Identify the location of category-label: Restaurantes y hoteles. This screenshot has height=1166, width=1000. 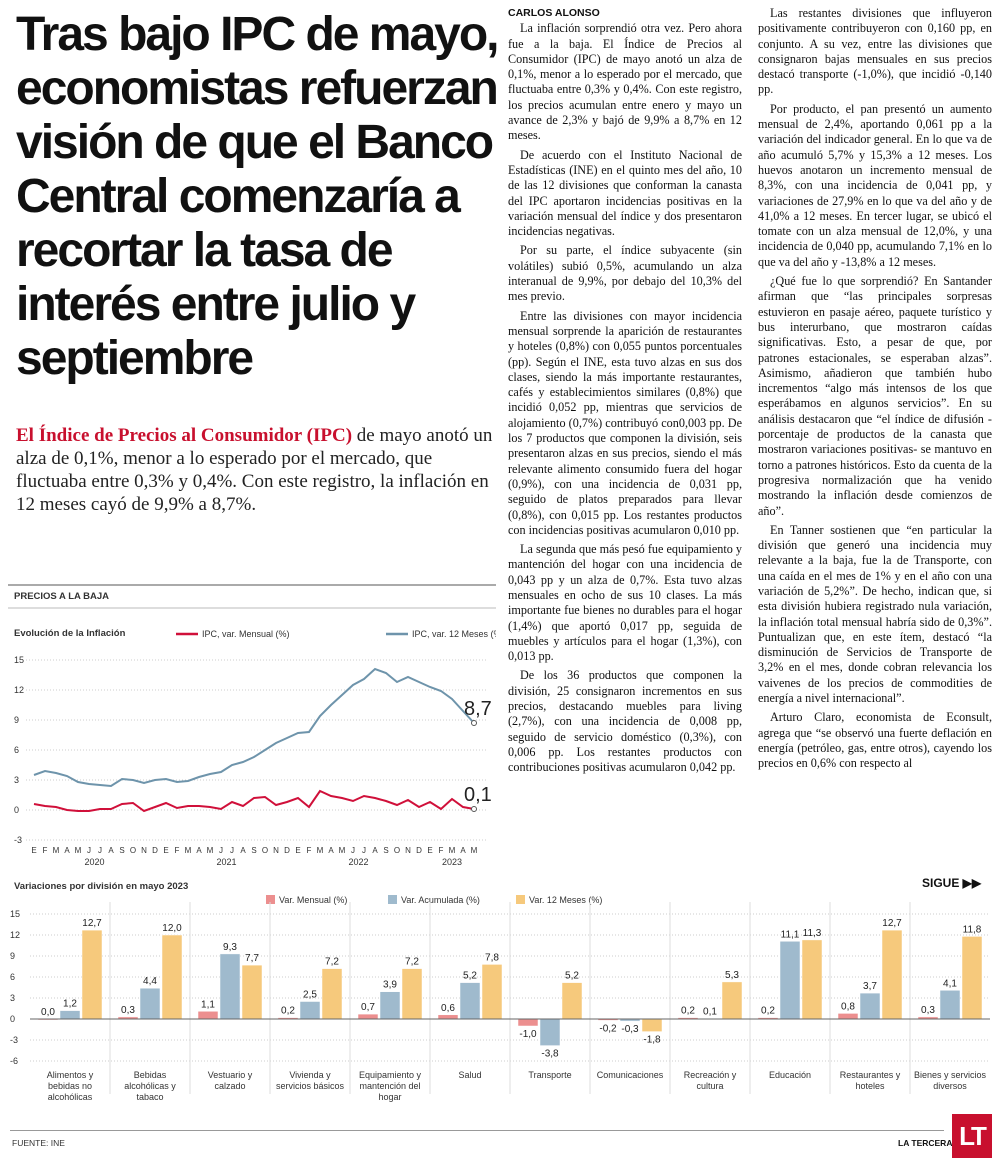
(870, 1080).